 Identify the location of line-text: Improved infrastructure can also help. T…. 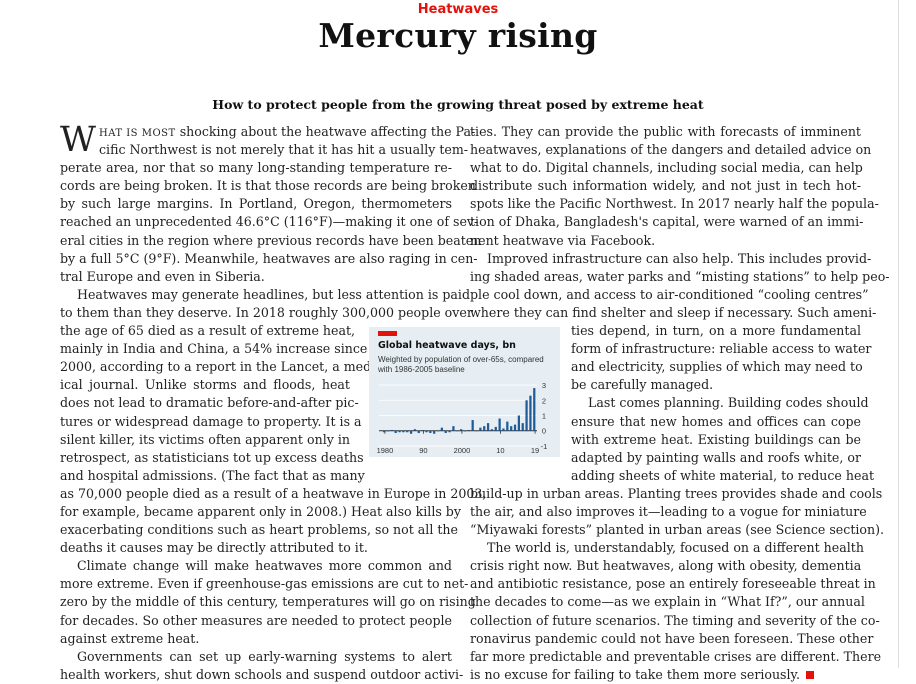
(679, 258).